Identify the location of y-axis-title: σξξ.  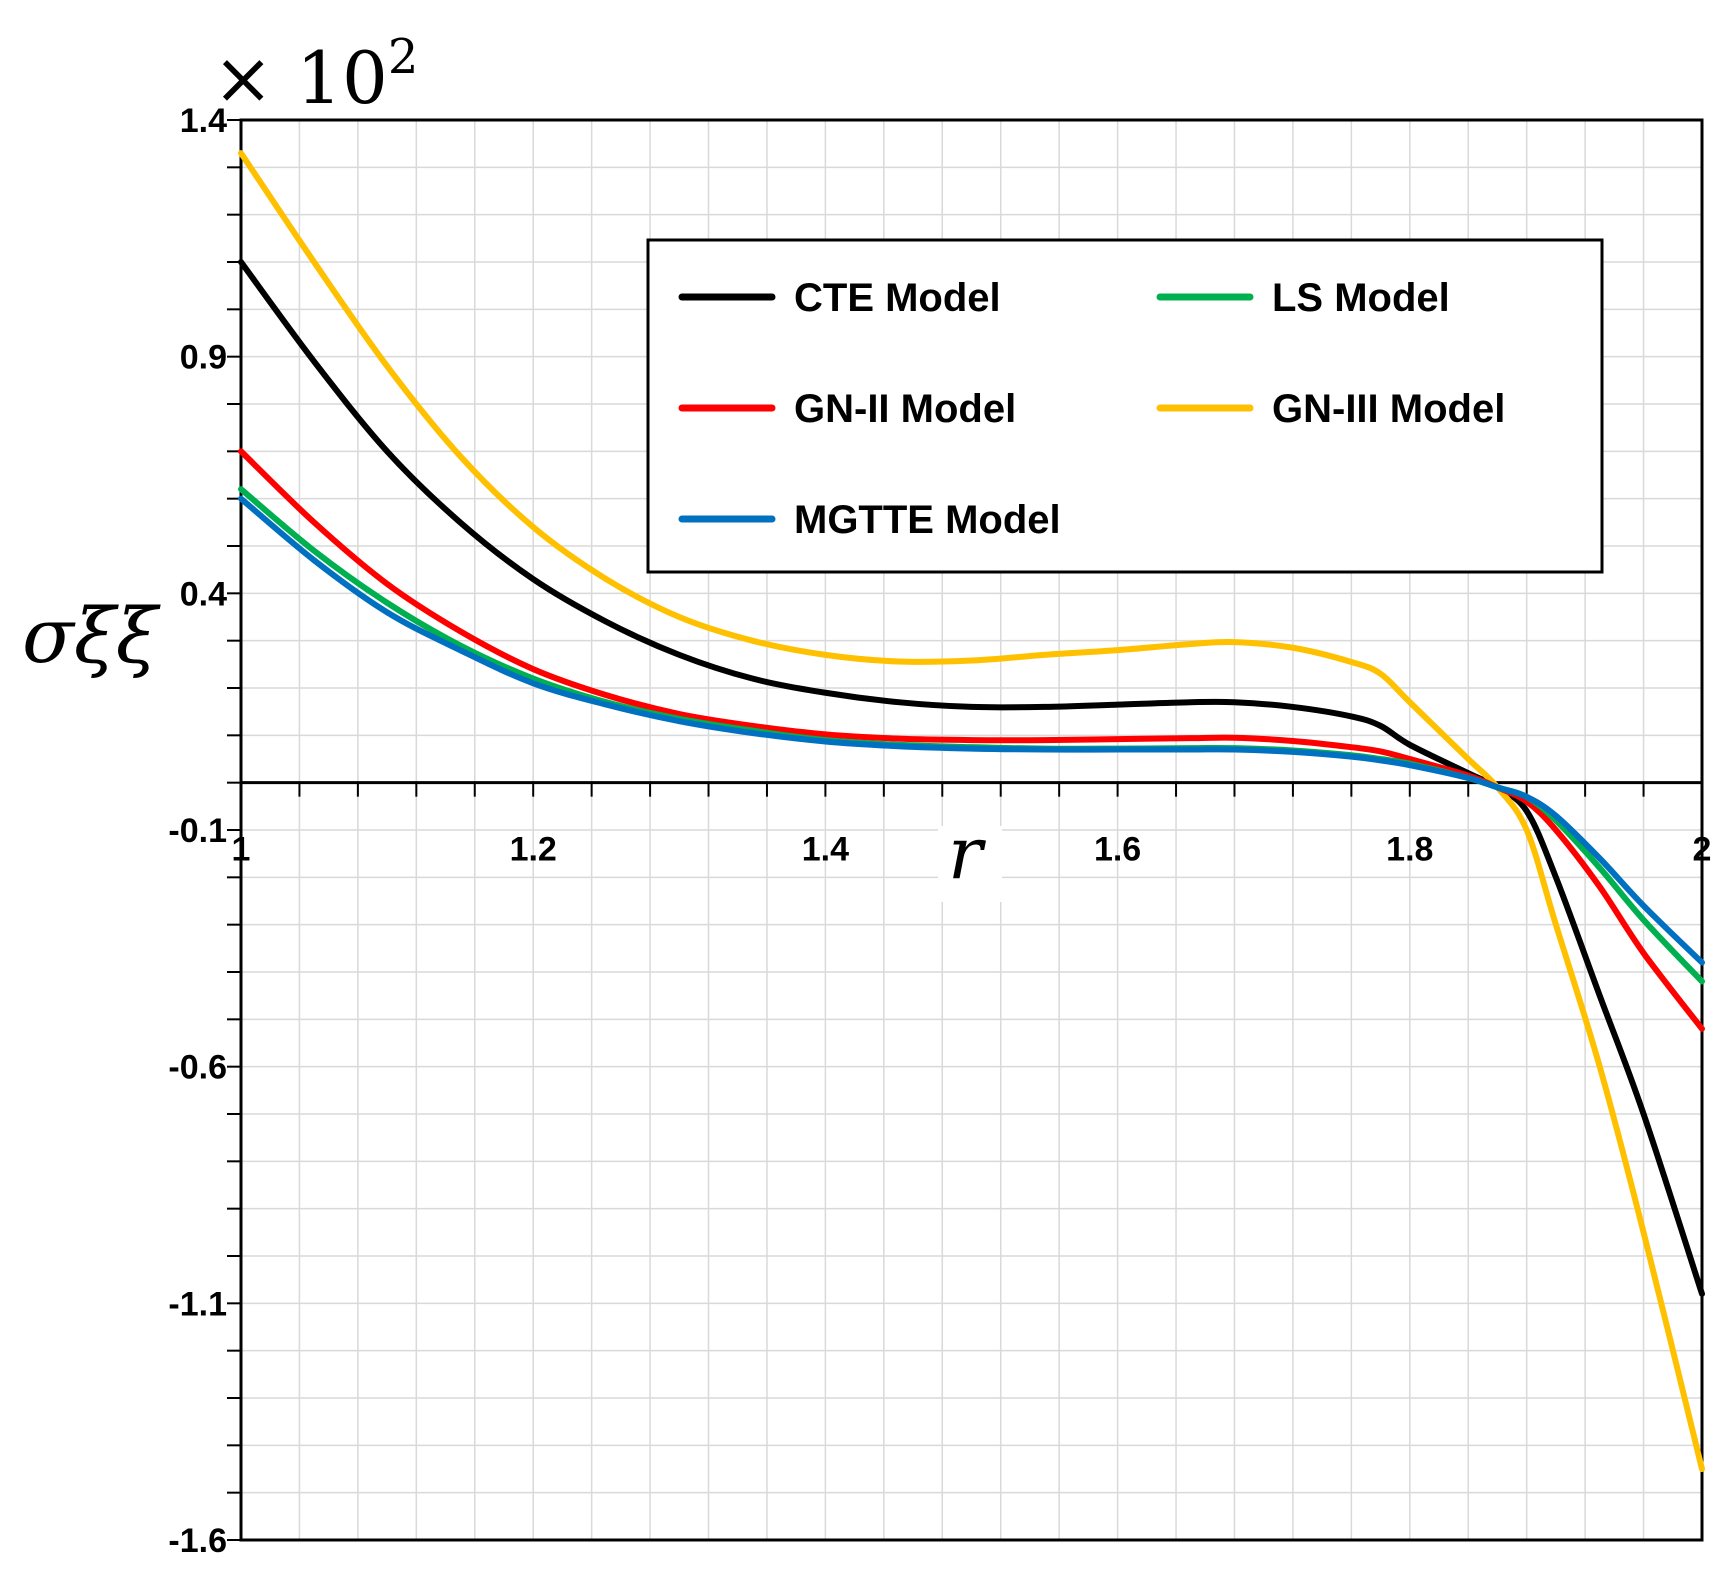
(91, 635).